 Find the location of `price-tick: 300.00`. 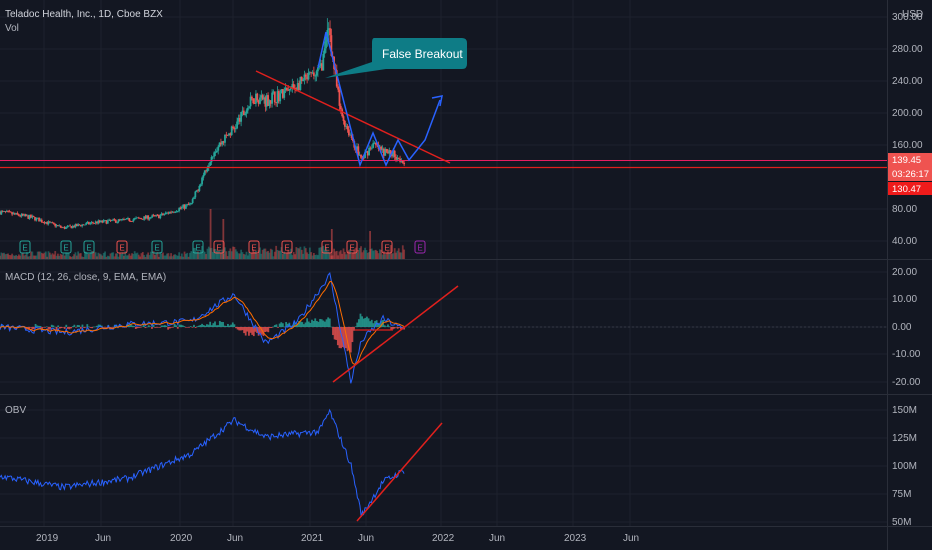

price-tick: 300.00 is located at coordinates (907, 17).